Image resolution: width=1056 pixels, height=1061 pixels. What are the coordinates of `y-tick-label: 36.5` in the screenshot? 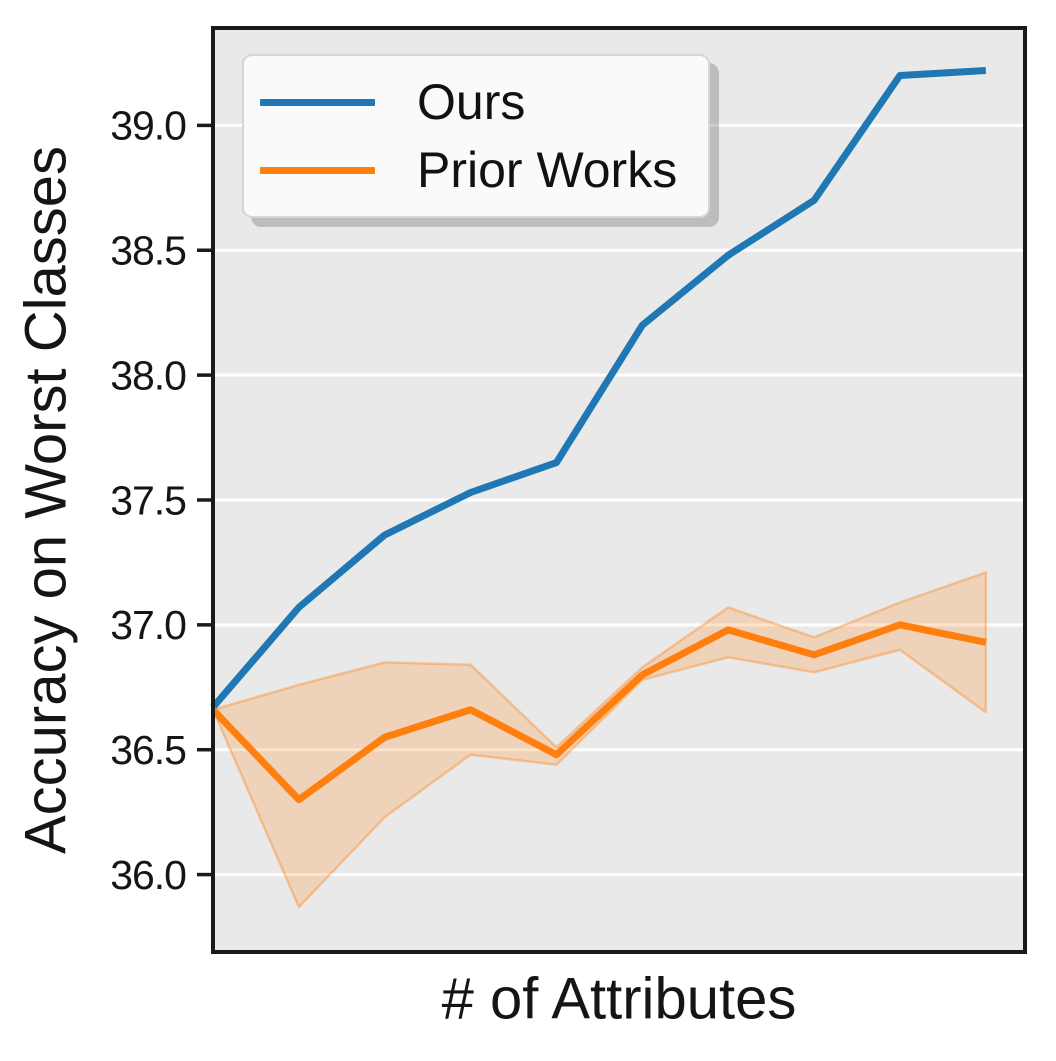 It's located at (148, 750).